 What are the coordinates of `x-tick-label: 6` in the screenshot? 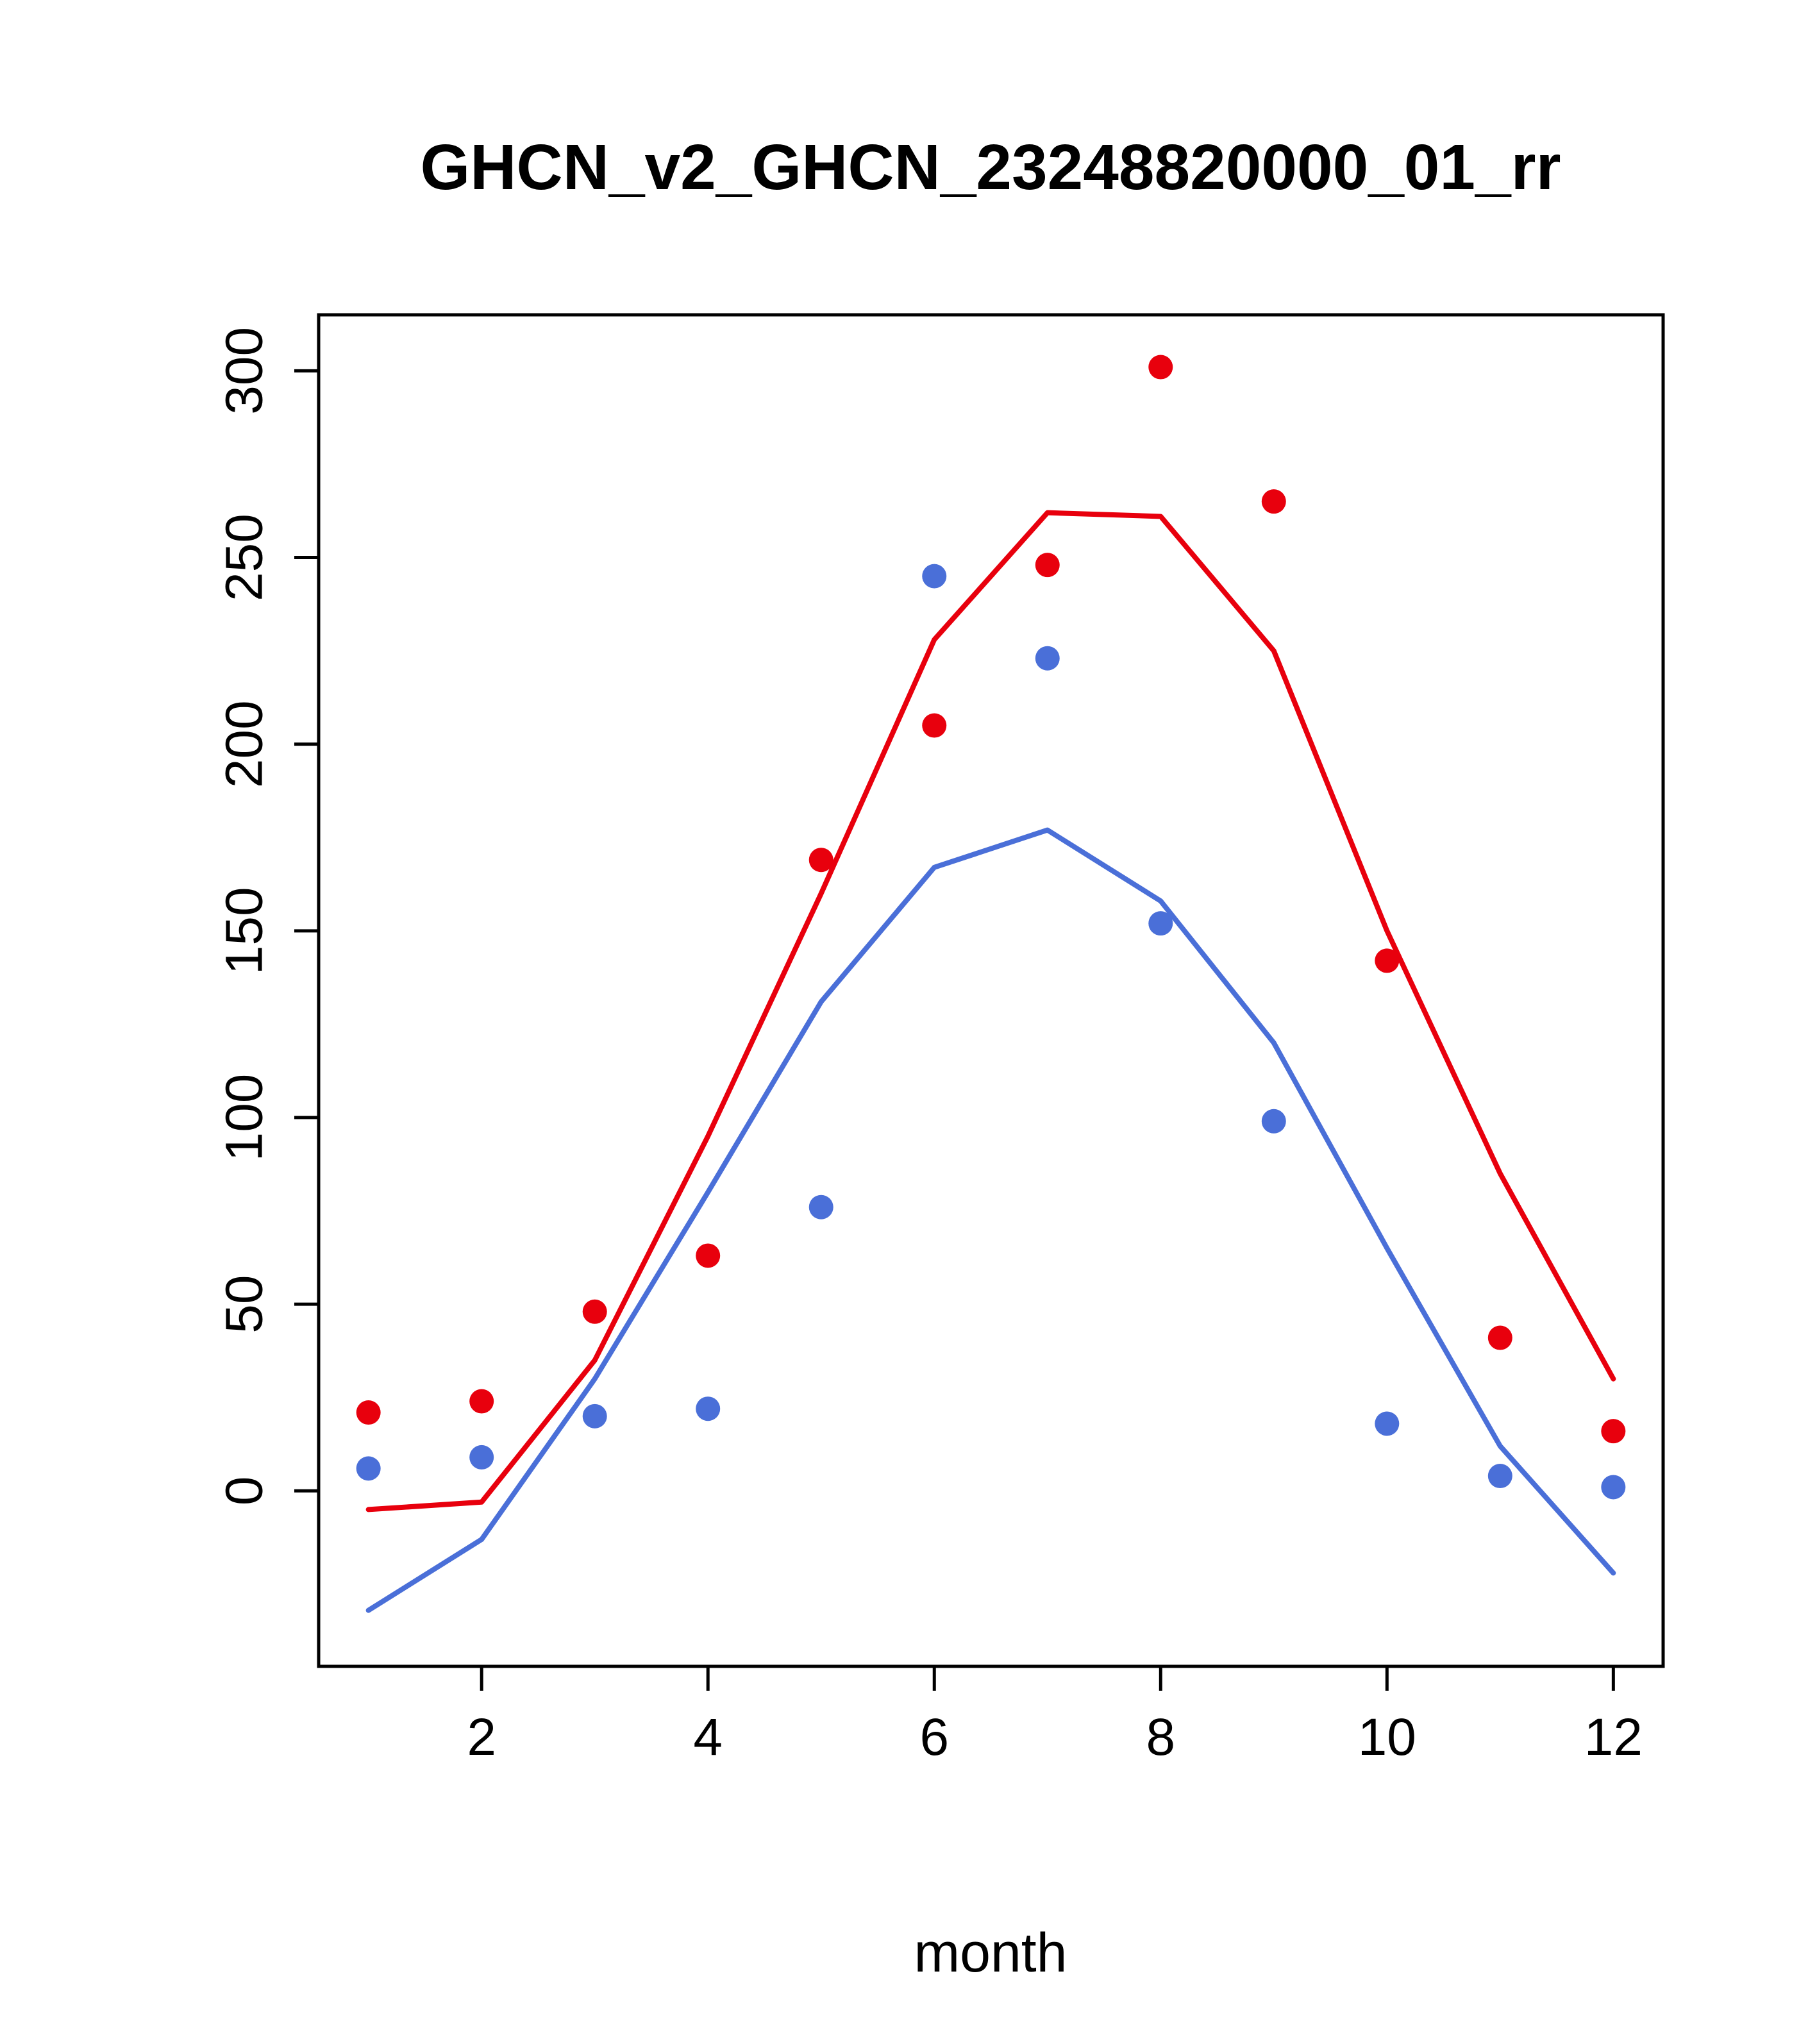 It's located at (934, 1737).